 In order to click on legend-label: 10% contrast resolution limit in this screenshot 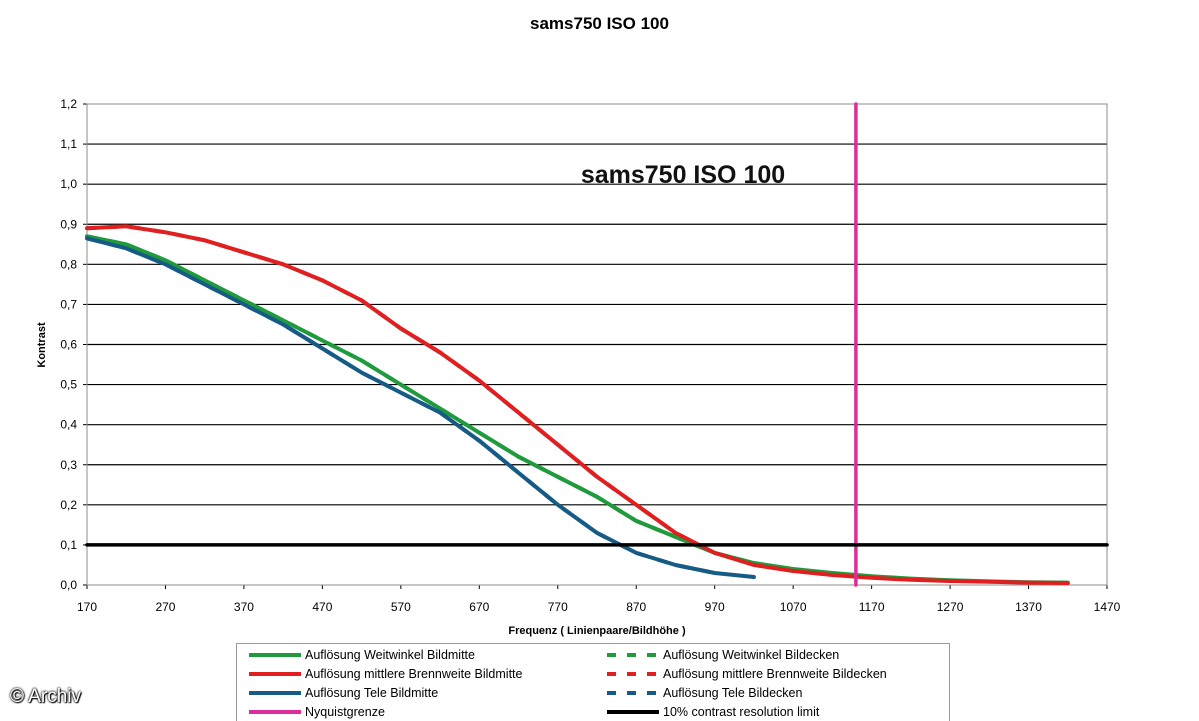, I will do `click(741, 711)`.